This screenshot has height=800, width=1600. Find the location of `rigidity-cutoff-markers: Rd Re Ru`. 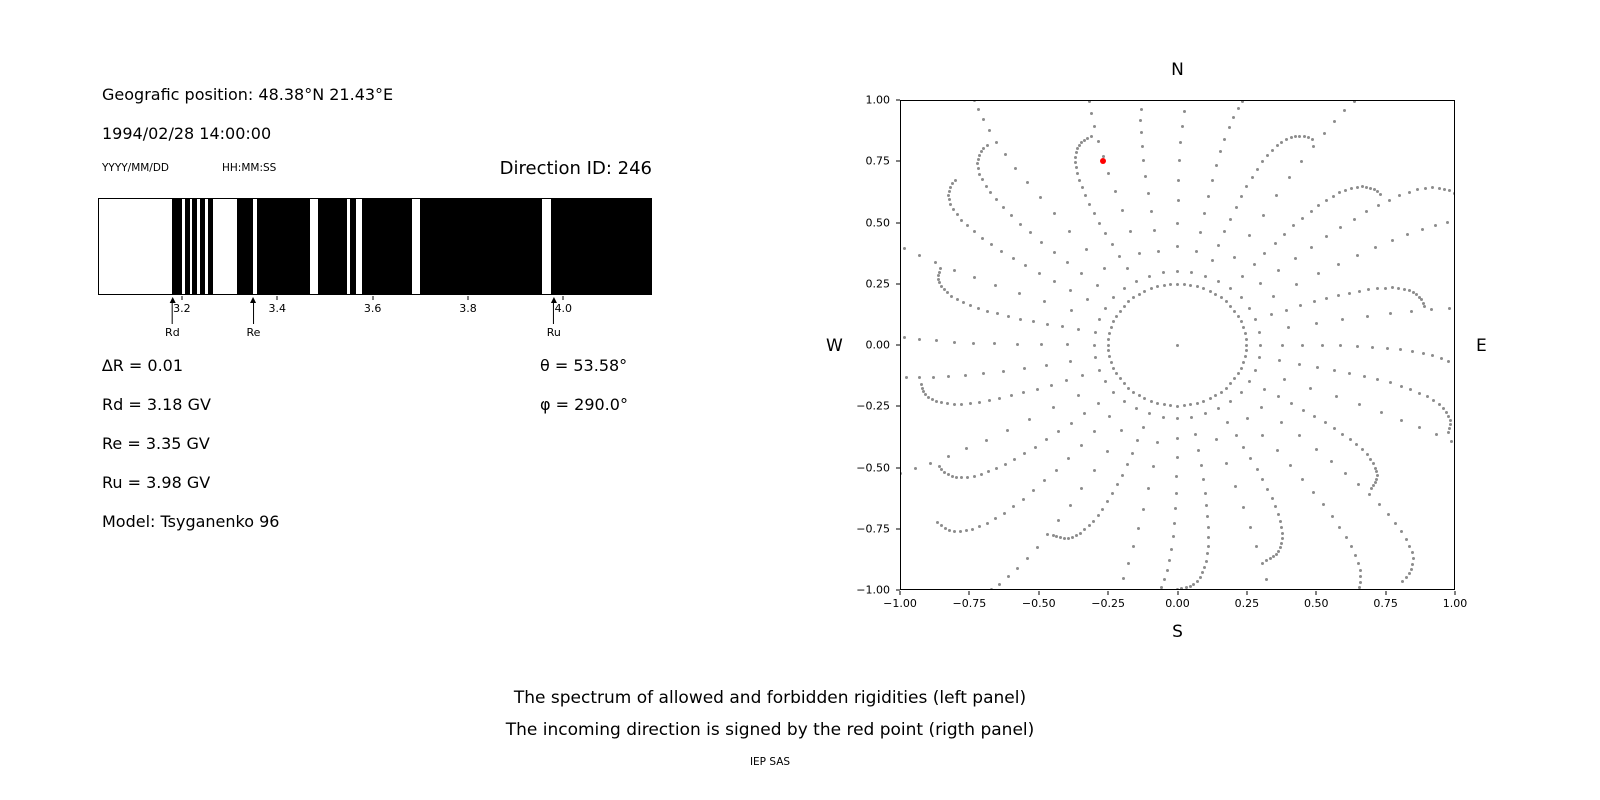

rigidity-cutoff-markers: Rd Re Ru is located at coordinates (375, 323).